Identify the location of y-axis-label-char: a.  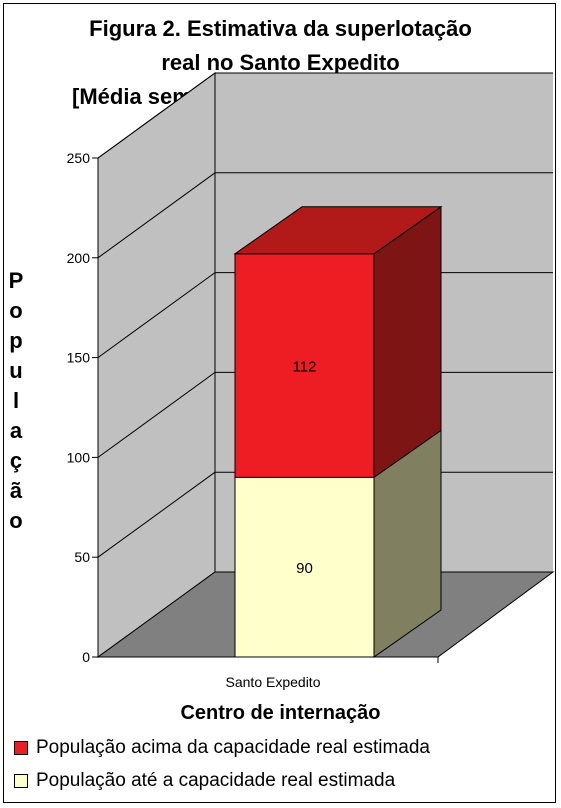
(16, 430).